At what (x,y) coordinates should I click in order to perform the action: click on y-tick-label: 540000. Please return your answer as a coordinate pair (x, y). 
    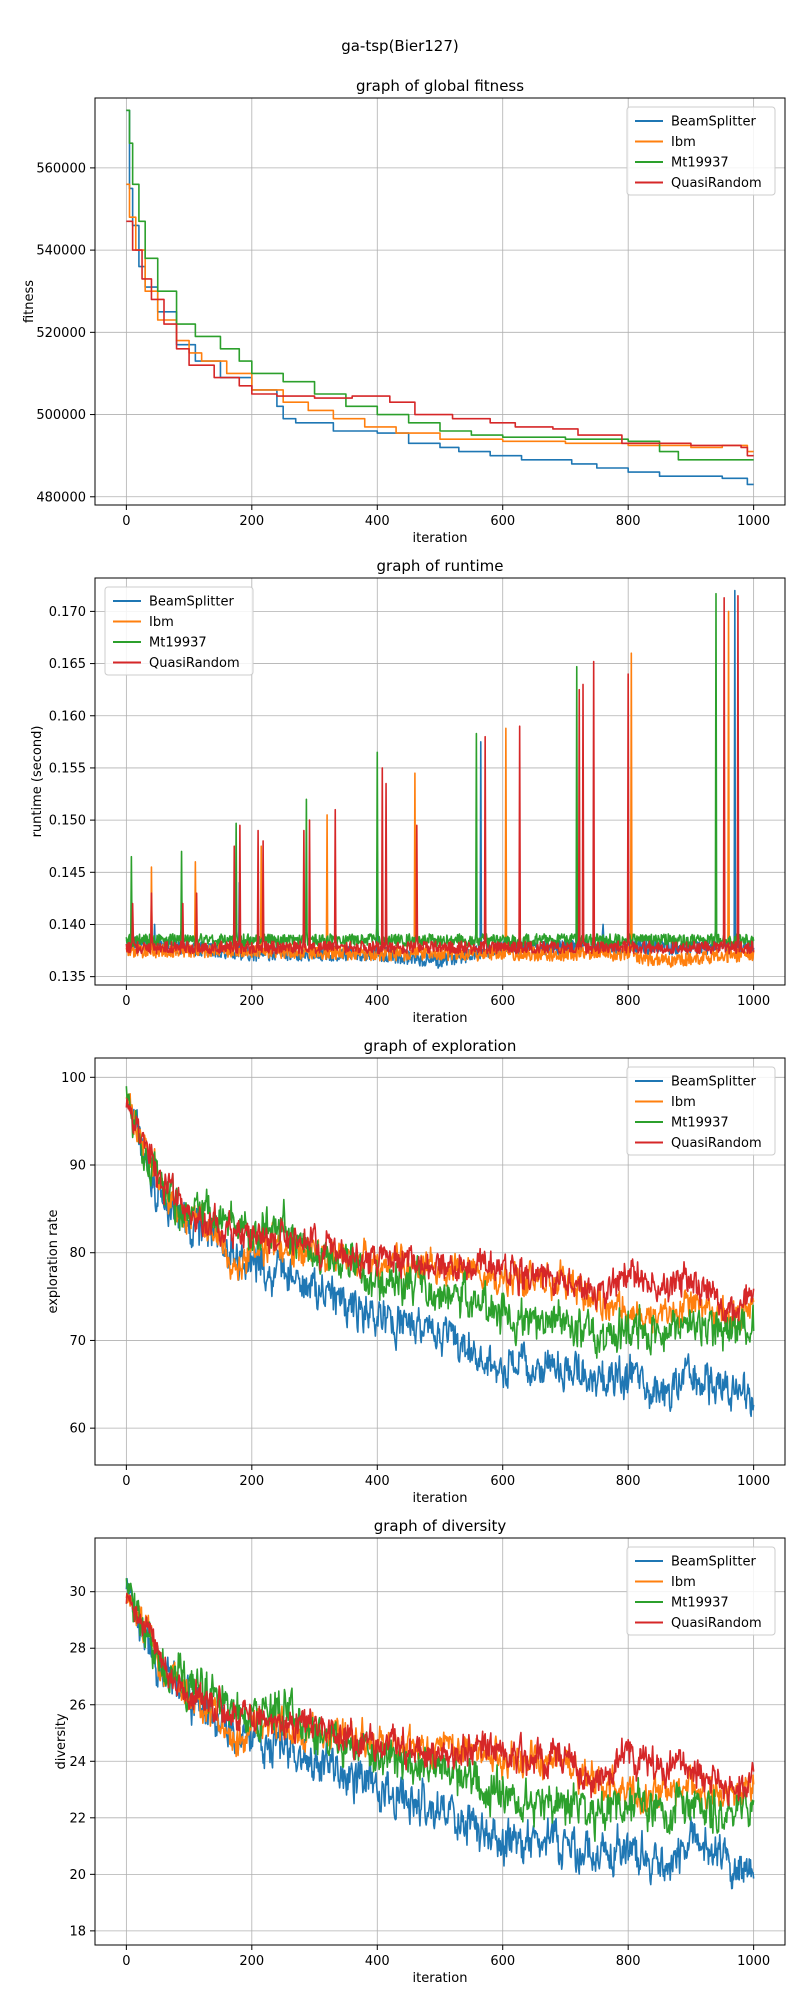
    Looking at the image, I should click on (61, 251).